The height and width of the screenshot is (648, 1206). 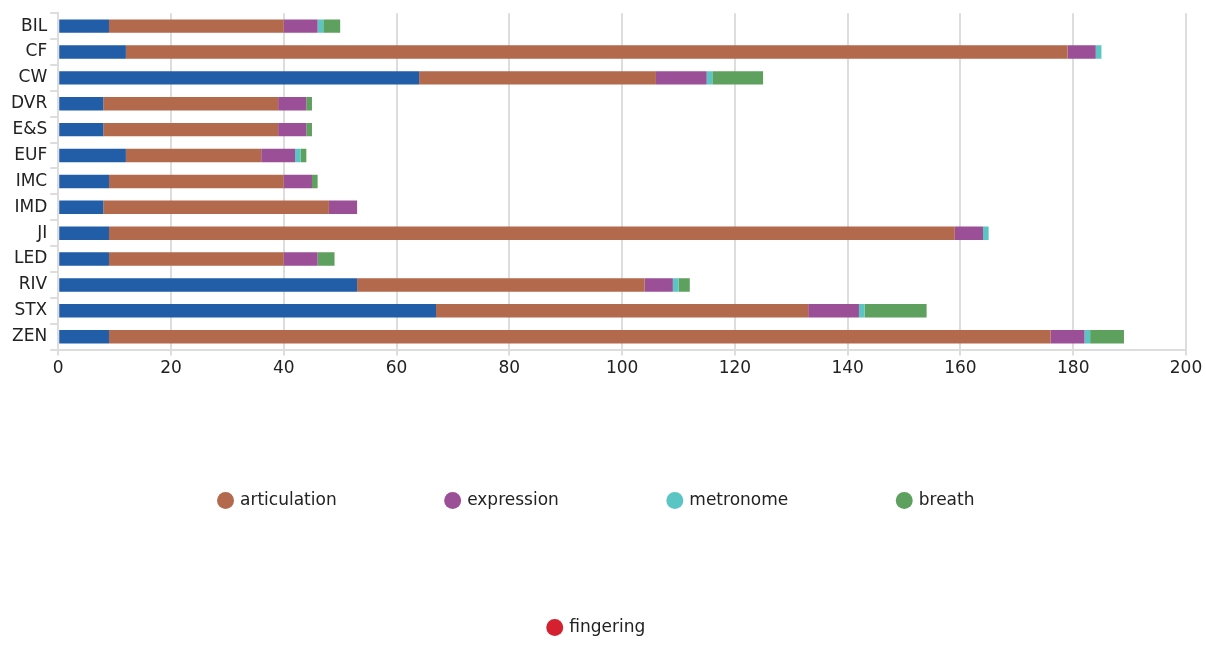 I want to click on y-tick-label: RIV, so click(x=33, y=283).